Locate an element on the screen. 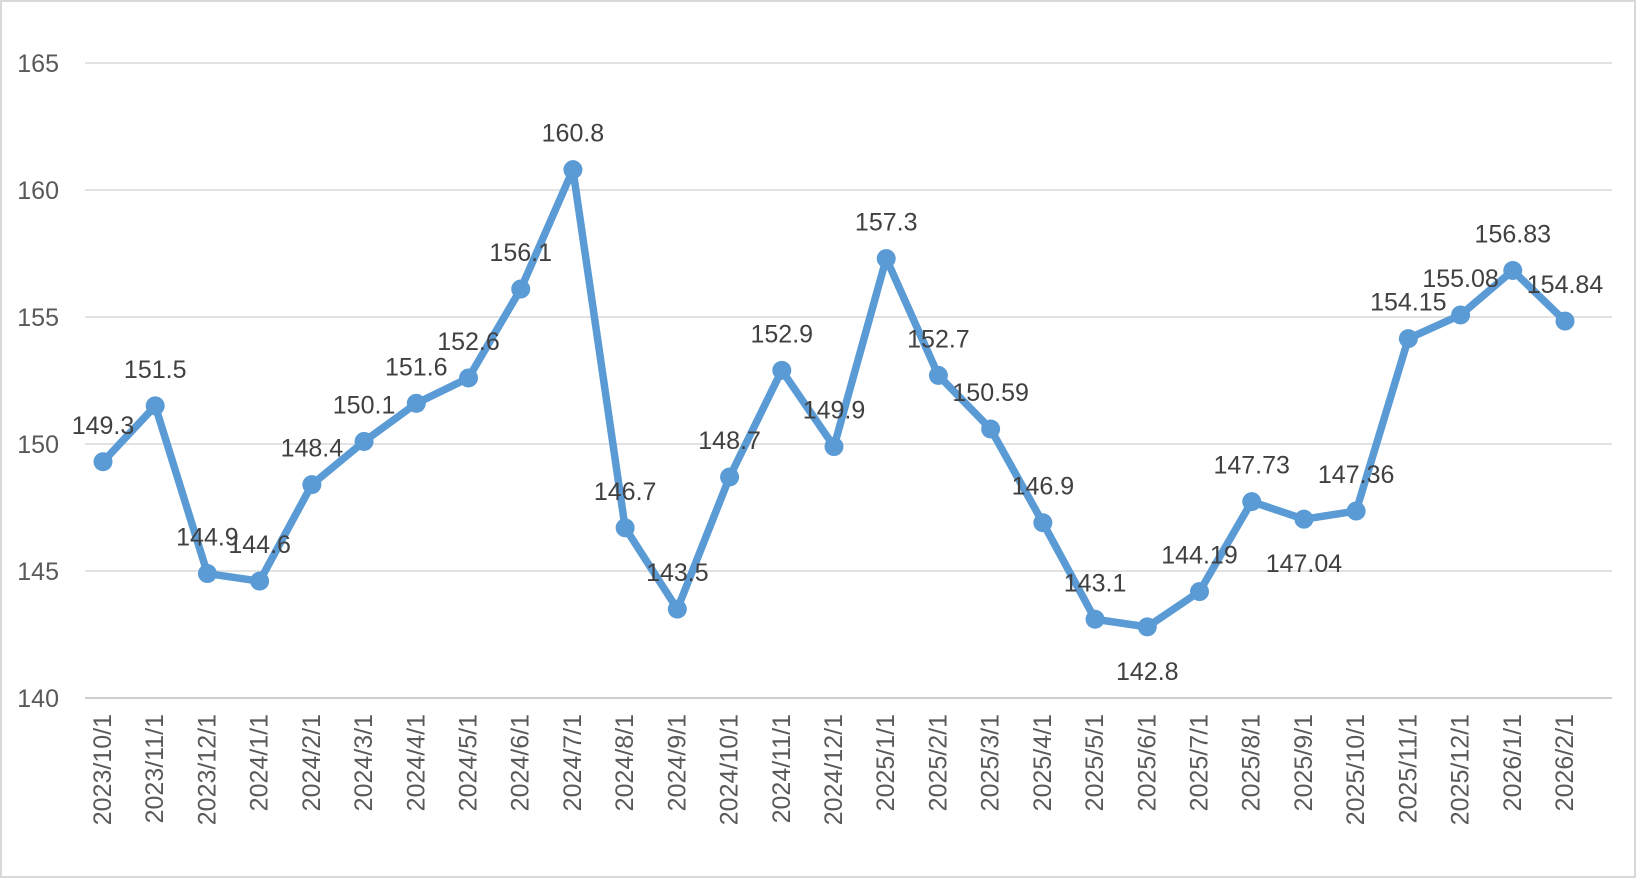 Image resolution: width=1636 pixels, height=878 pixels. y-axis-tick-label: 145 is located at coordinates (38, 572).